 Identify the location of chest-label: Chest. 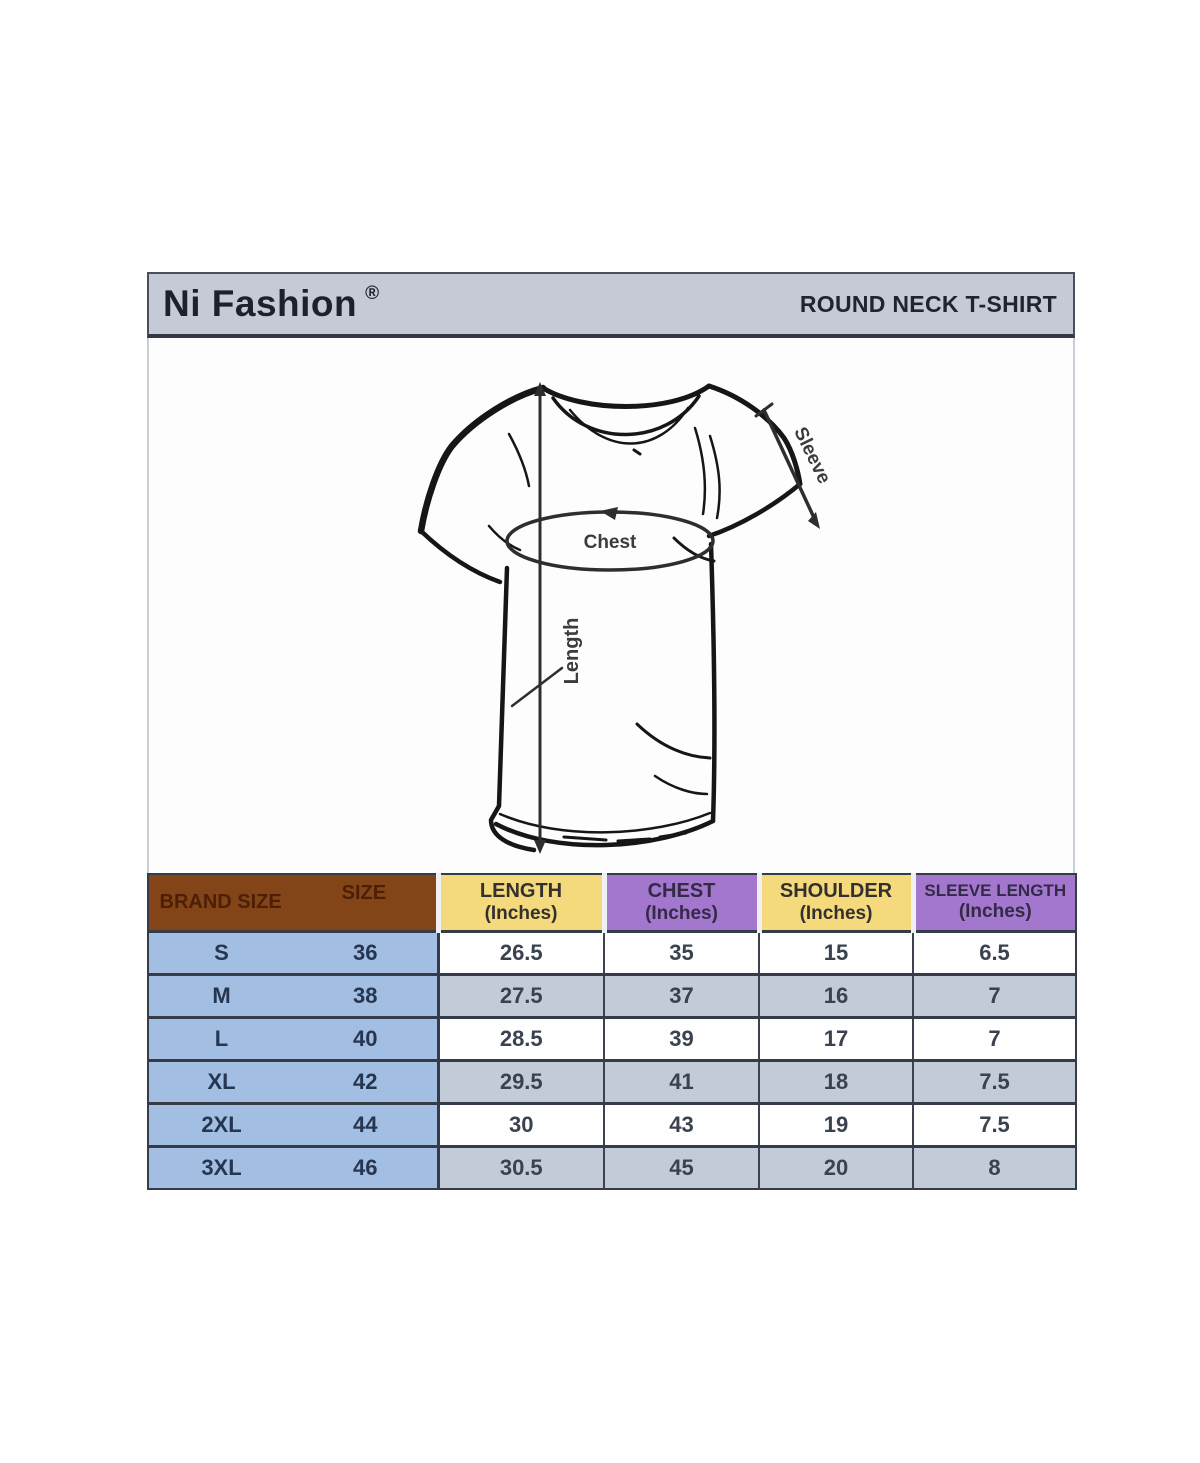
(610, 542).